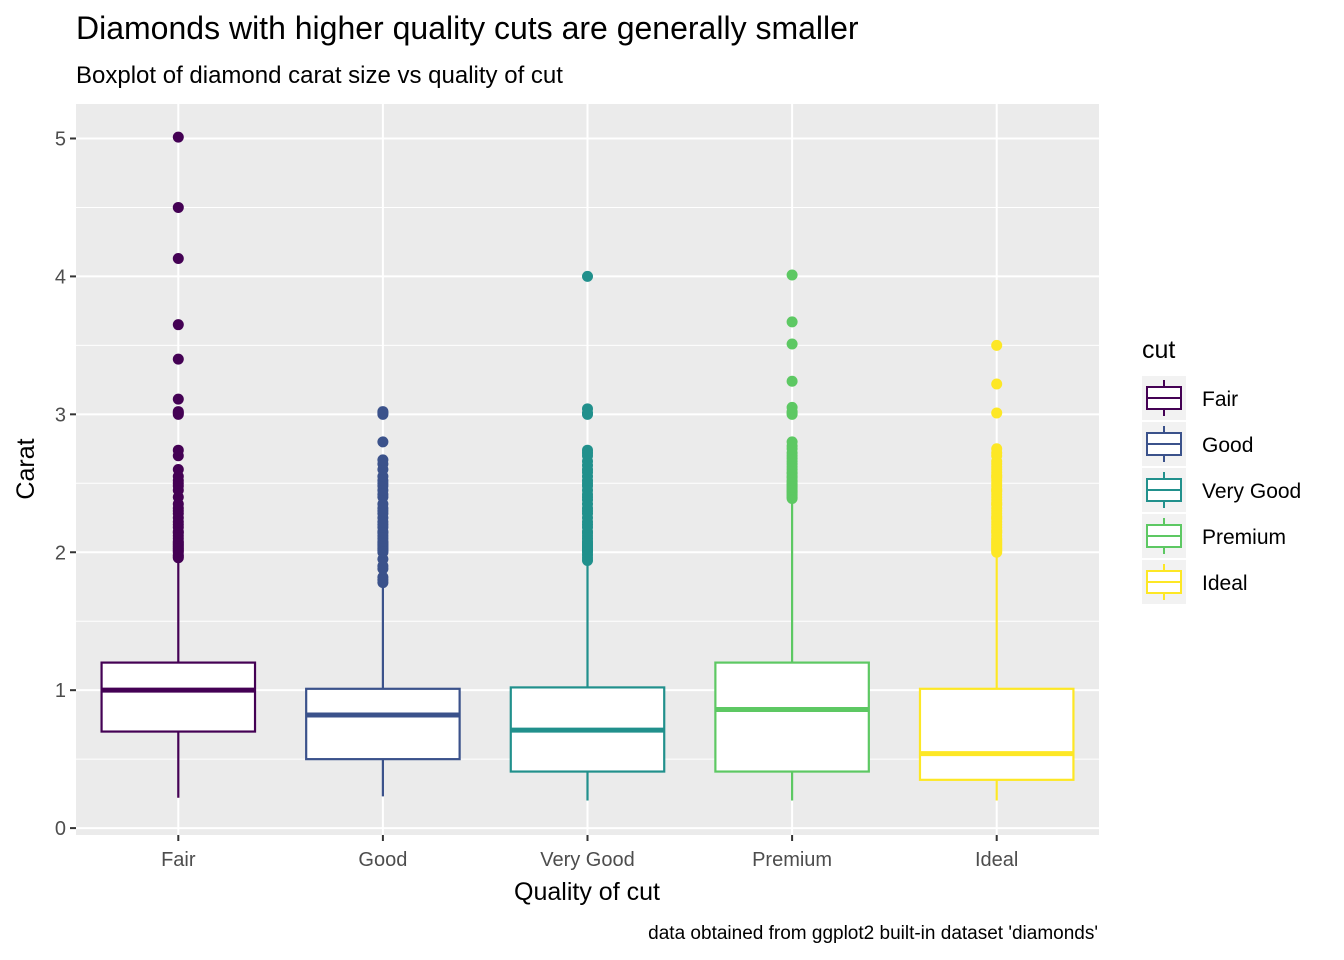 This screenshot has height=960, width=1344. Describe the element at coordinates (1195, 582) in the screenshot. I see `legend-item-ideal: Ideal` at that location.